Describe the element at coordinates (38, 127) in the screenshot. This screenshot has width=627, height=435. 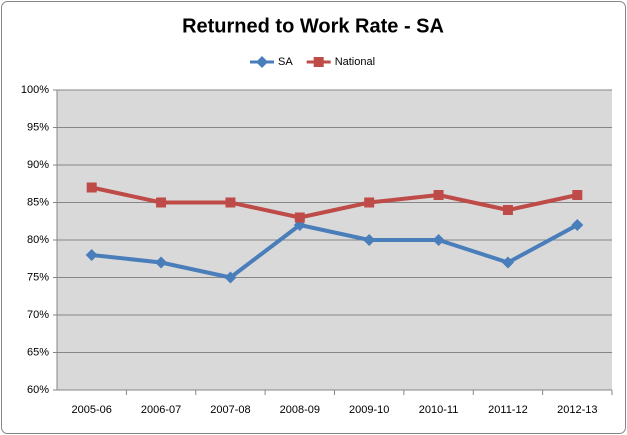
I see `y-tick-label: 95%` at that location.